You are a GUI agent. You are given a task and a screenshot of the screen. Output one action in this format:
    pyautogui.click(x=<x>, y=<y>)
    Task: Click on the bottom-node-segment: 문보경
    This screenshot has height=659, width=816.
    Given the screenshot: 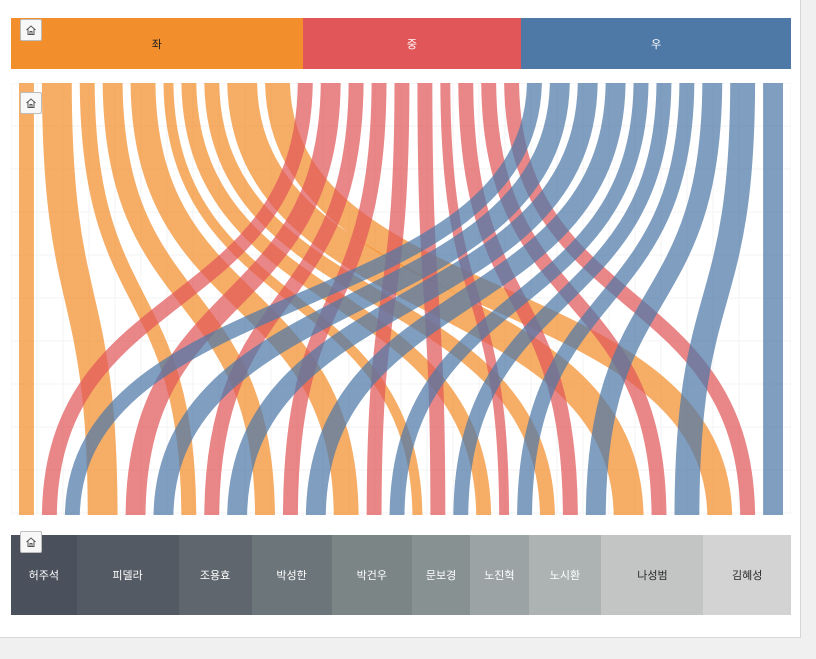 What is the action you would take?
    pyautogui.click(x=441, y=575)
    